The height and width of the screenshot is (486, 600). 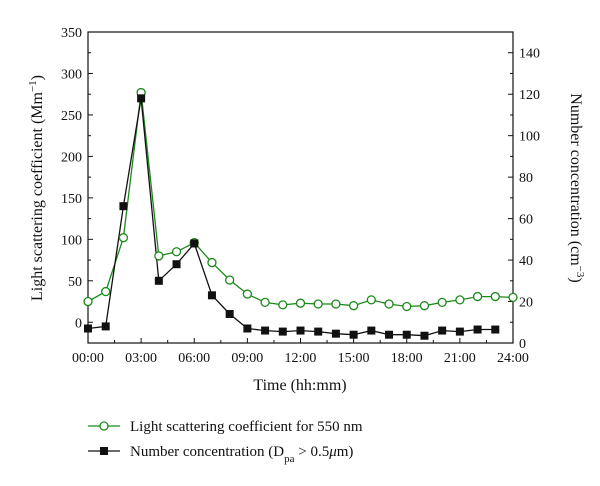 What do you see at coordinates (460, 358) in the screenshot?
I see `x-tick-label: 21:00` at bounding box center [460, 358].